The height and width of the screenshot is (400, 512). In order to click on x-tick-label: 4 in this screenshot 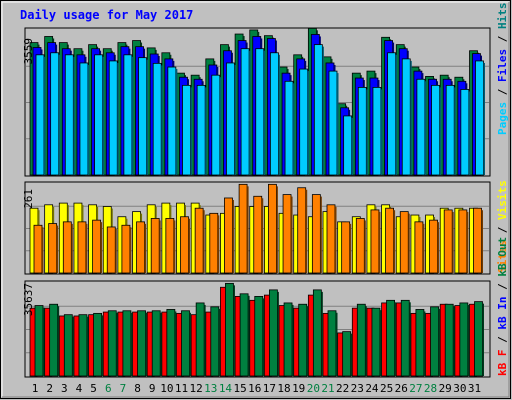, I will do `click(79, 388)`.